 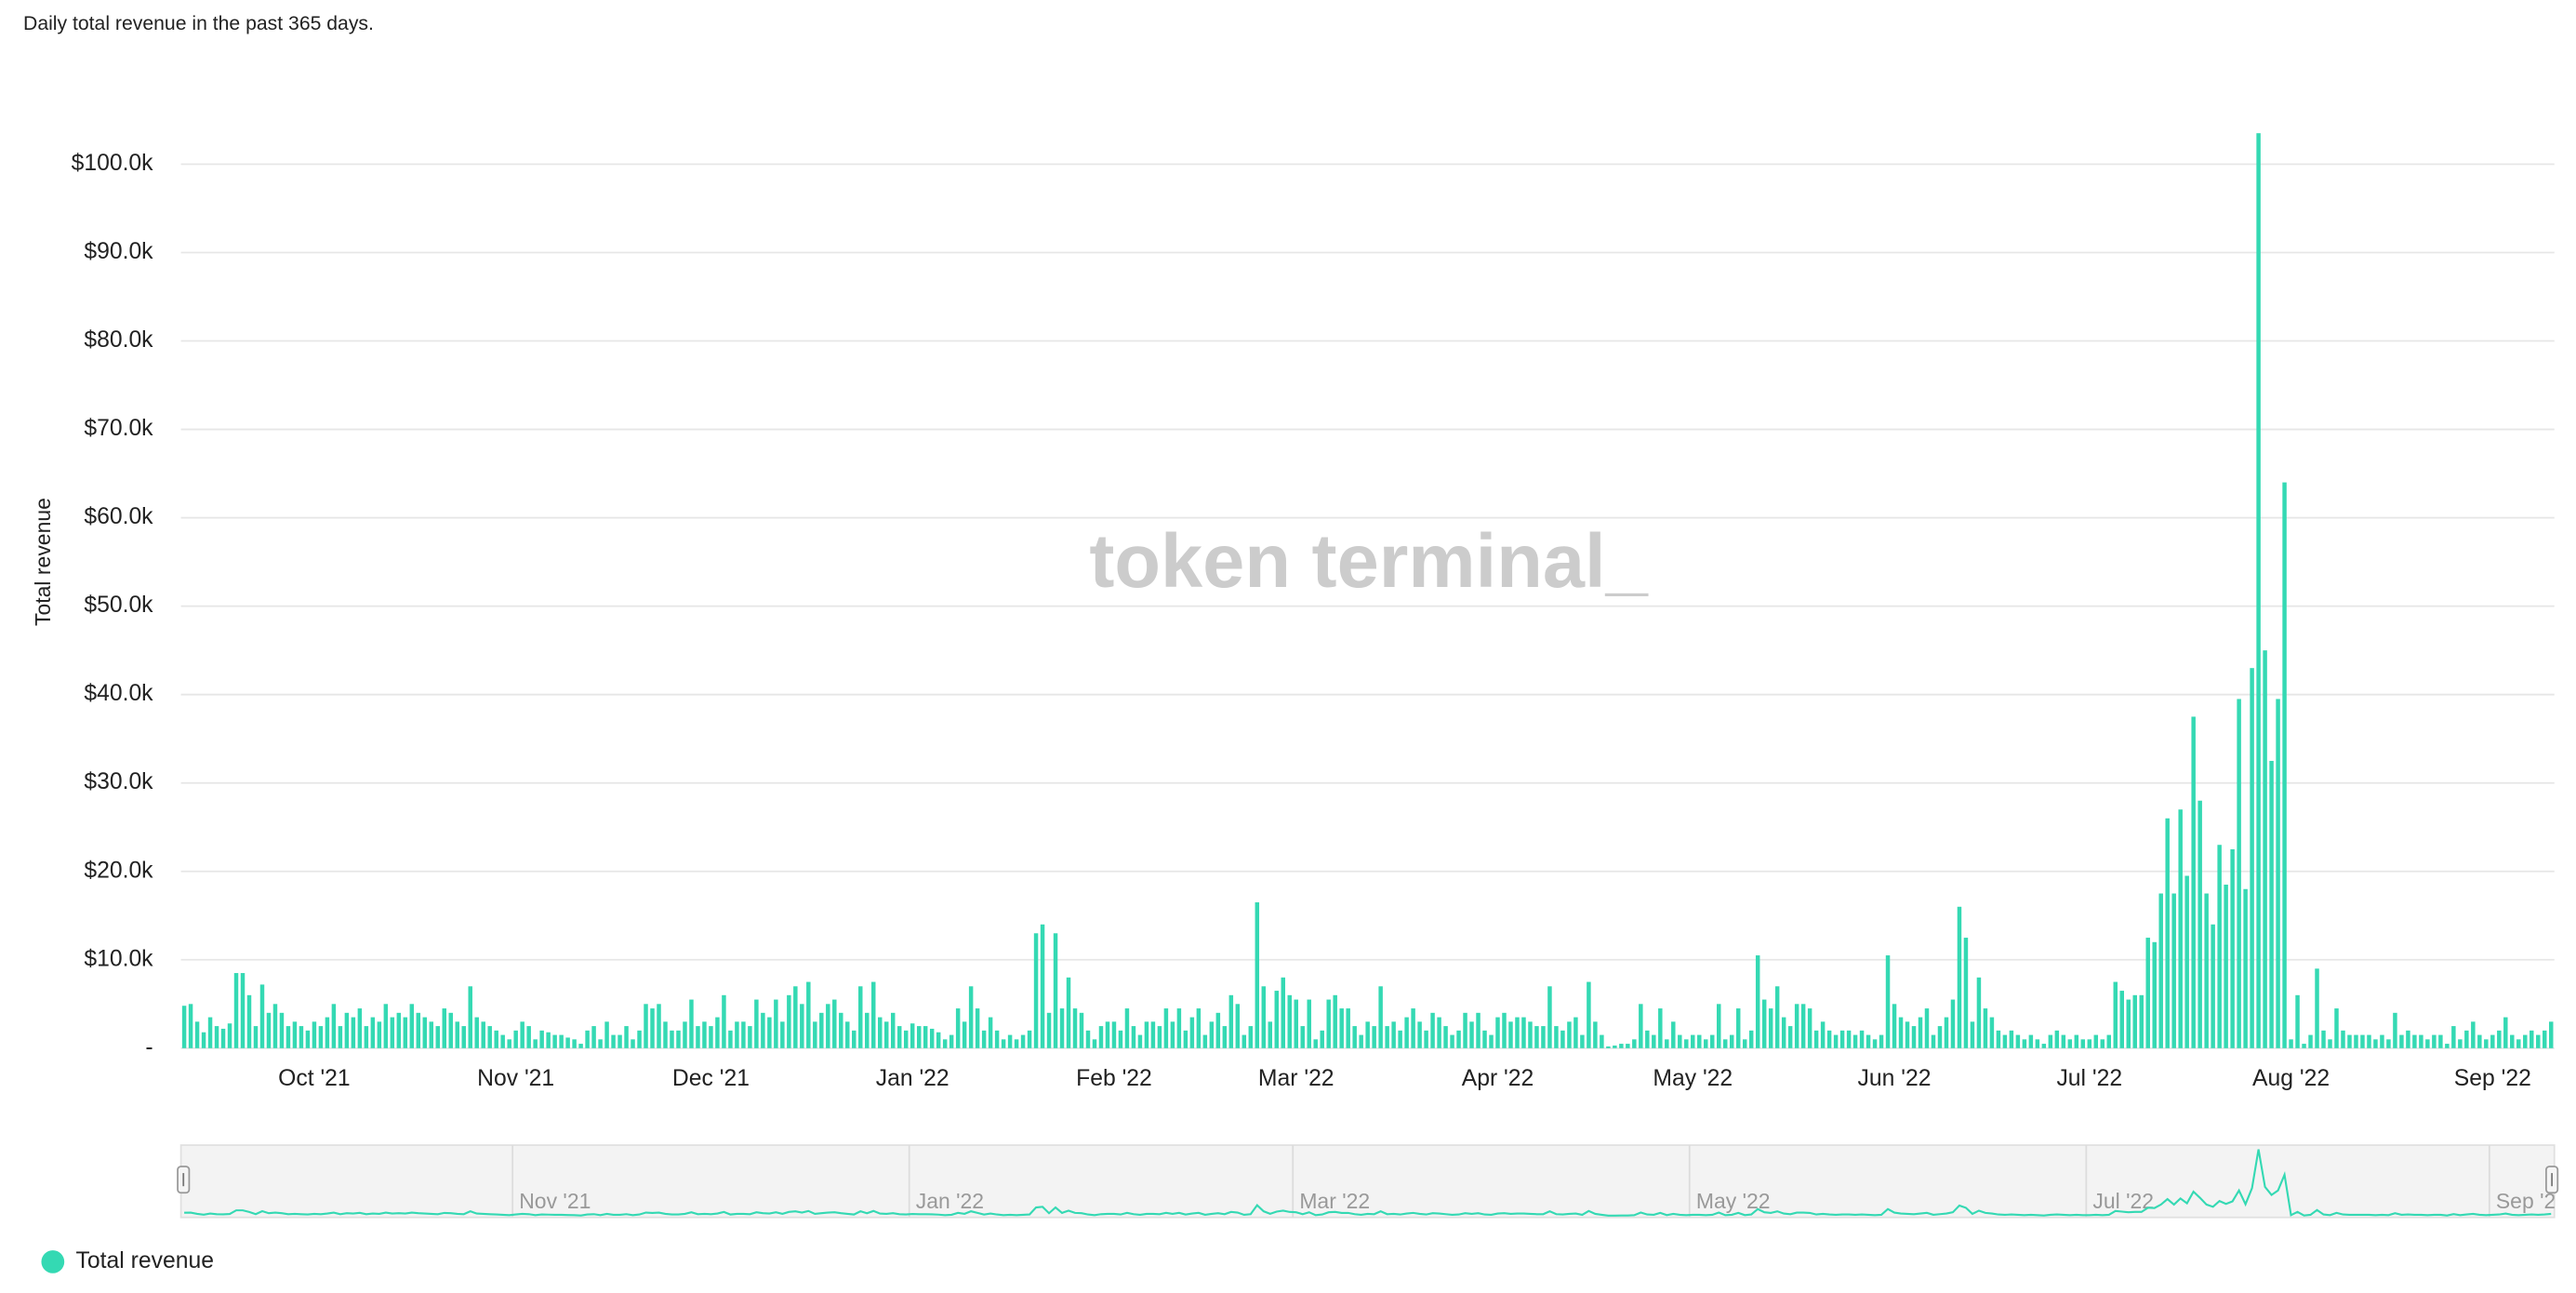 What do you see at coordinates (118, 782) in the screenshot?
I see `y-tick-label: $30.0k` at bounding box center [118, 782].